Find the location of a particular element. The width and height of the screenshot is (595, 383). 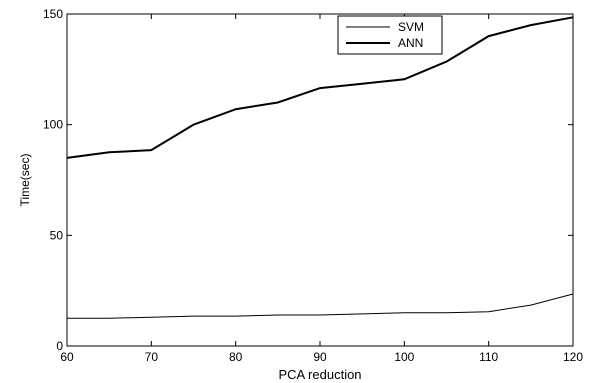

legend-label-svm: SVM is located at coordinates (411, 27).